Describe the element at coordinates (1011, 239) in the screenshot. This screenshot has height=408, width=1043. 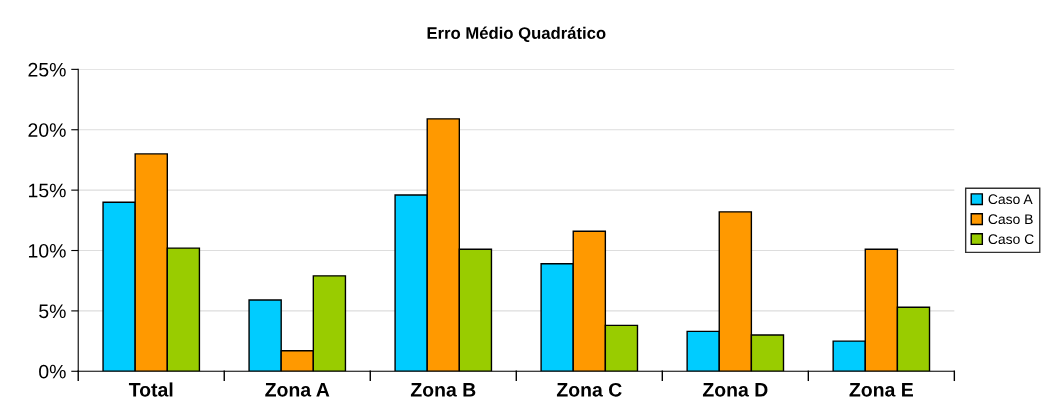
I see `legend-label: Caso C` at that location.